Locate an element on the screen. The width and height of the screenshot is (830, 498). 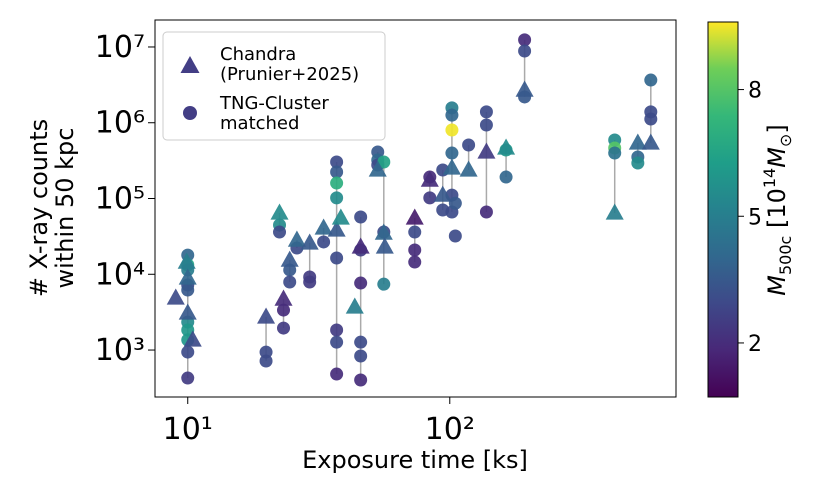
legend-label: Chandra (Prunier+2025) is located at coordinates (289, 64).